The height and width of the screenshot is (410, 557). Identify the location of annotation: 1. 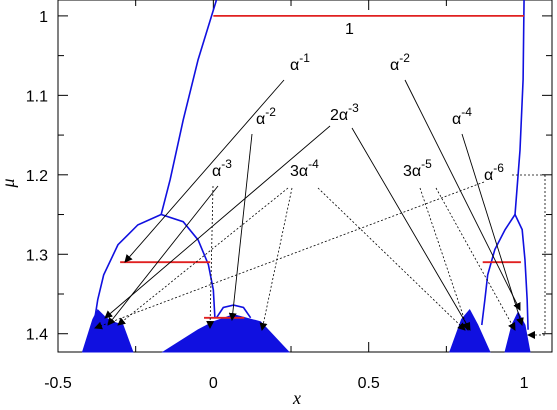
(349, 29).